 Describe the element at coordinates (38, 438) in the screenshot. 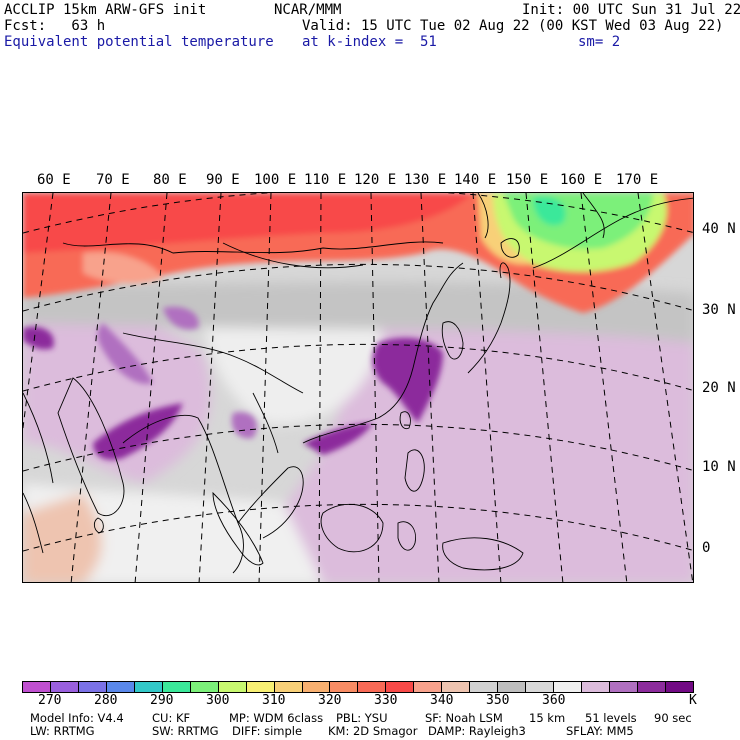

I see `coast-arabia` at that location.